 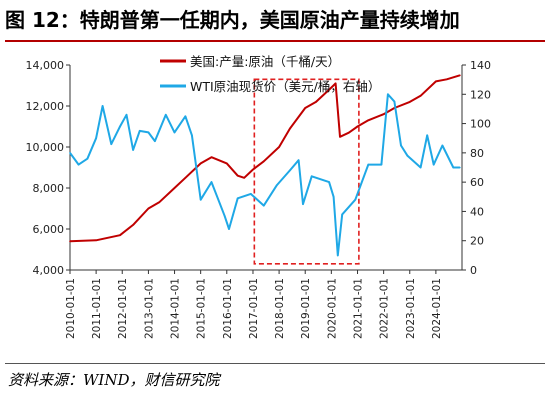 What do you see at coordinates (306, 171) in the screenshot?
I see `trump-term-highlight-box` at bounding box center [306, 171].